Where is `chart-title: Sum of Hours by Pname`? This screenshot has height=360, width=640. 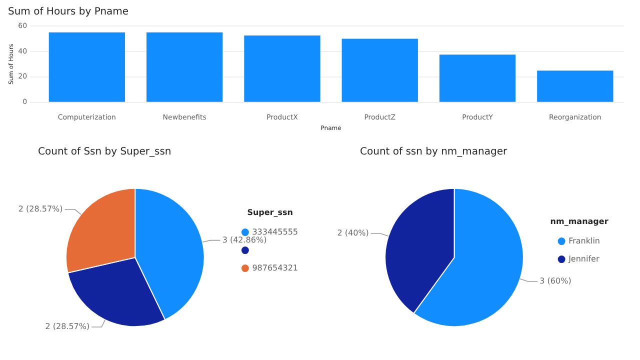 chart-title: Sum of Hours by Pname is located at coordinates (68, 12).